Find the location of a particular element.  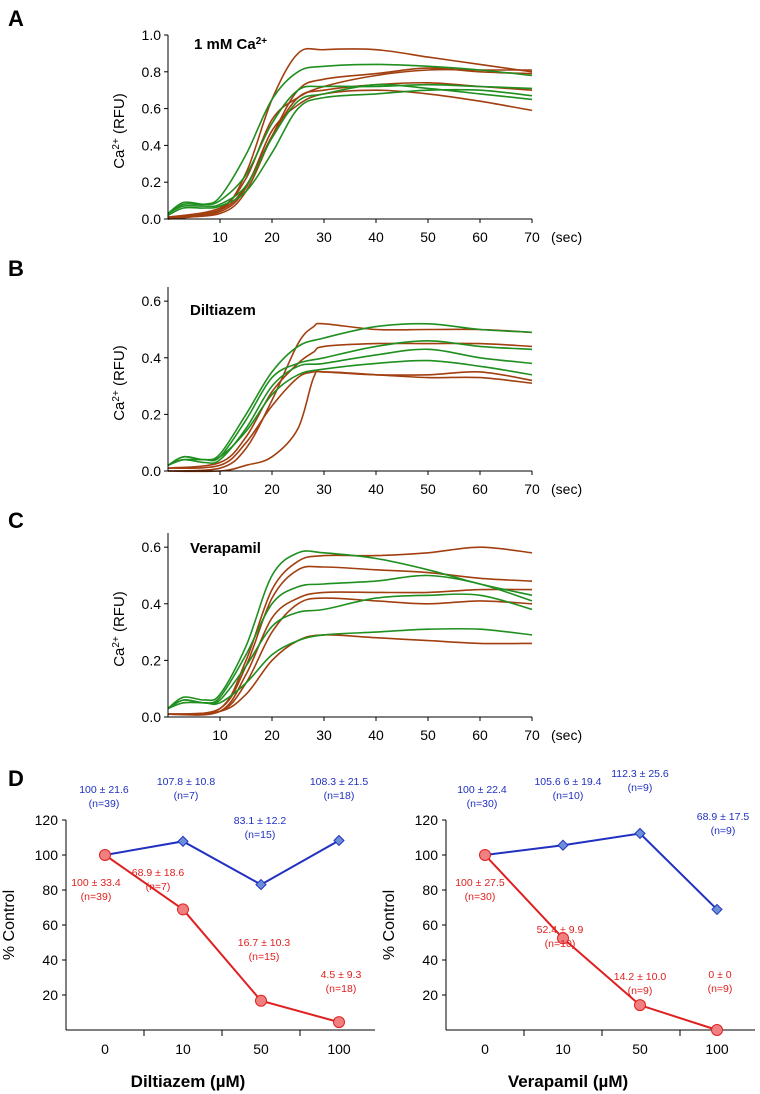

panel-annotation: Verapamil is located at coordinates (225, 548).